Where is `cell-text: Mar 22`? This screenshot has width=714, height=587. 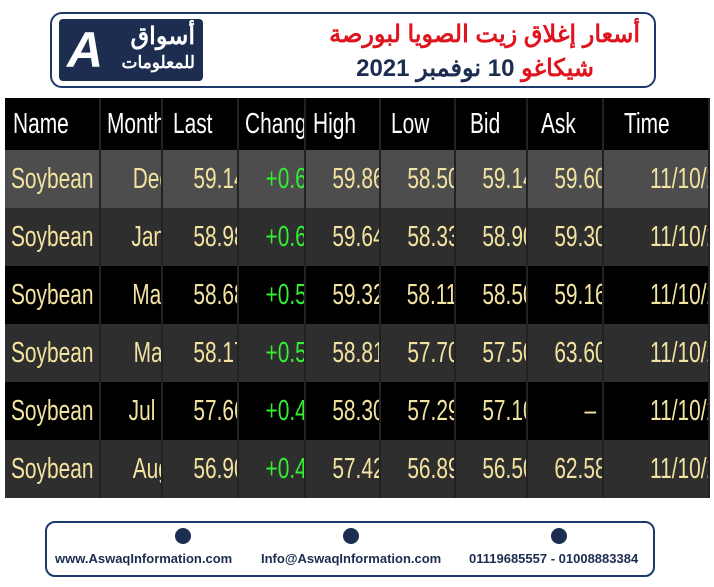 cell-text: Mar 22 is located at coordinates (147, 294).